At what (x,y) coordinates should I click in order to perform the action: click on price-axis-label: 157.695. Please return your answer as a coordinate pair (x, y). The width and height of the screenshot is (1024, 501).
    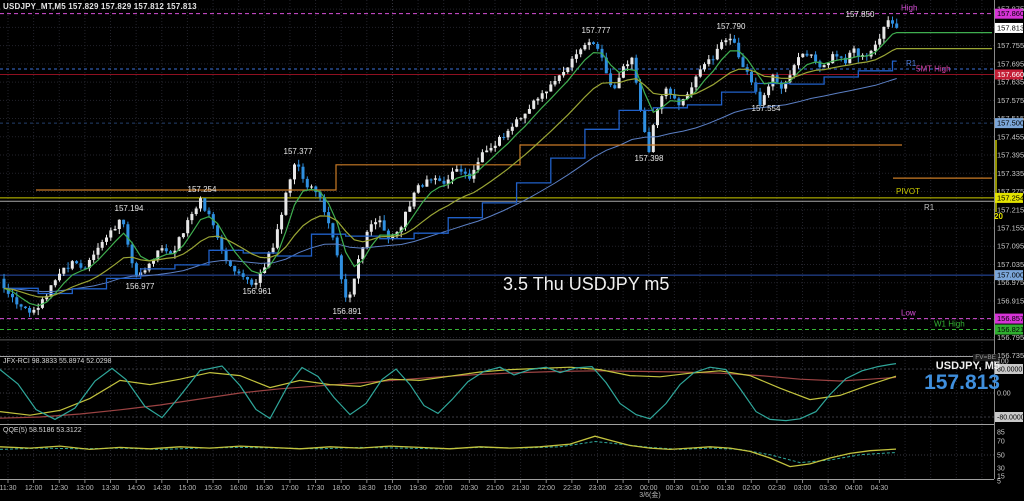
    Looking at the image, I should click on (1010, 63).